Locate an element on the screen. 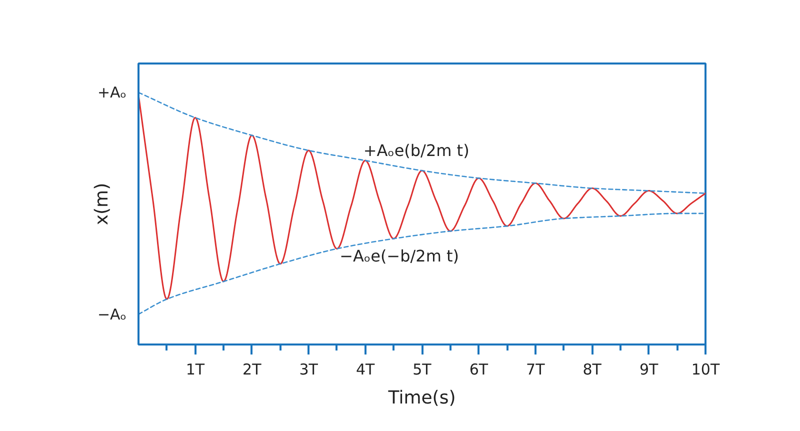  x-tick-label: 9T is located at coordinates (649, 369).